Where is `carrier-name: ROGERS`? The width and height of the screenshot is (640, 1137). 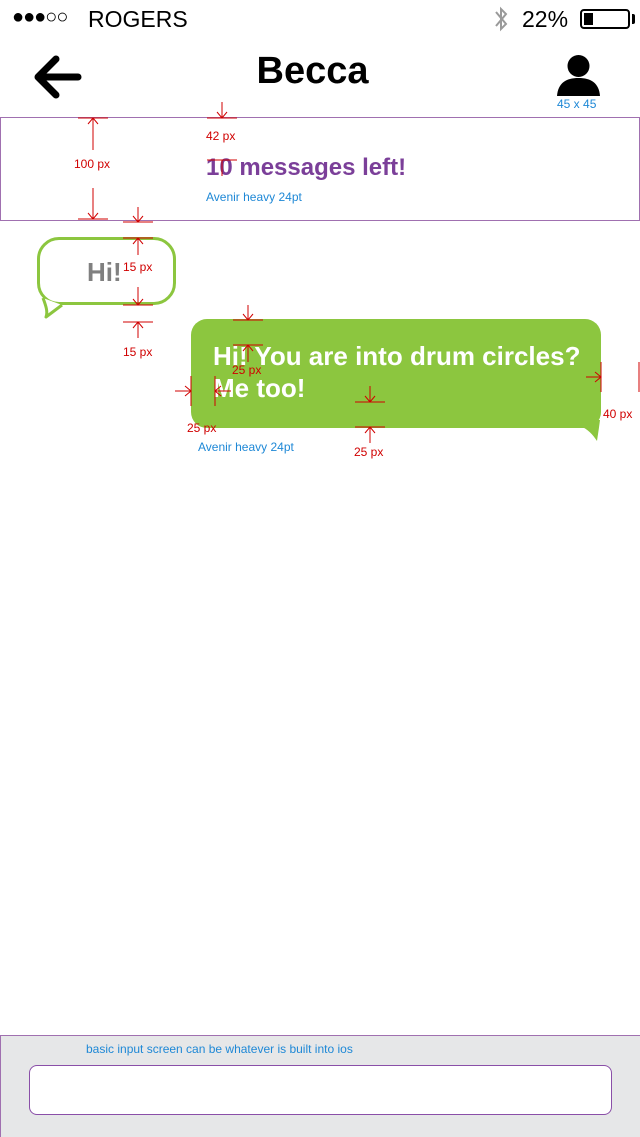
carrier-name: ROGERS is located at coordinates (138, 19).